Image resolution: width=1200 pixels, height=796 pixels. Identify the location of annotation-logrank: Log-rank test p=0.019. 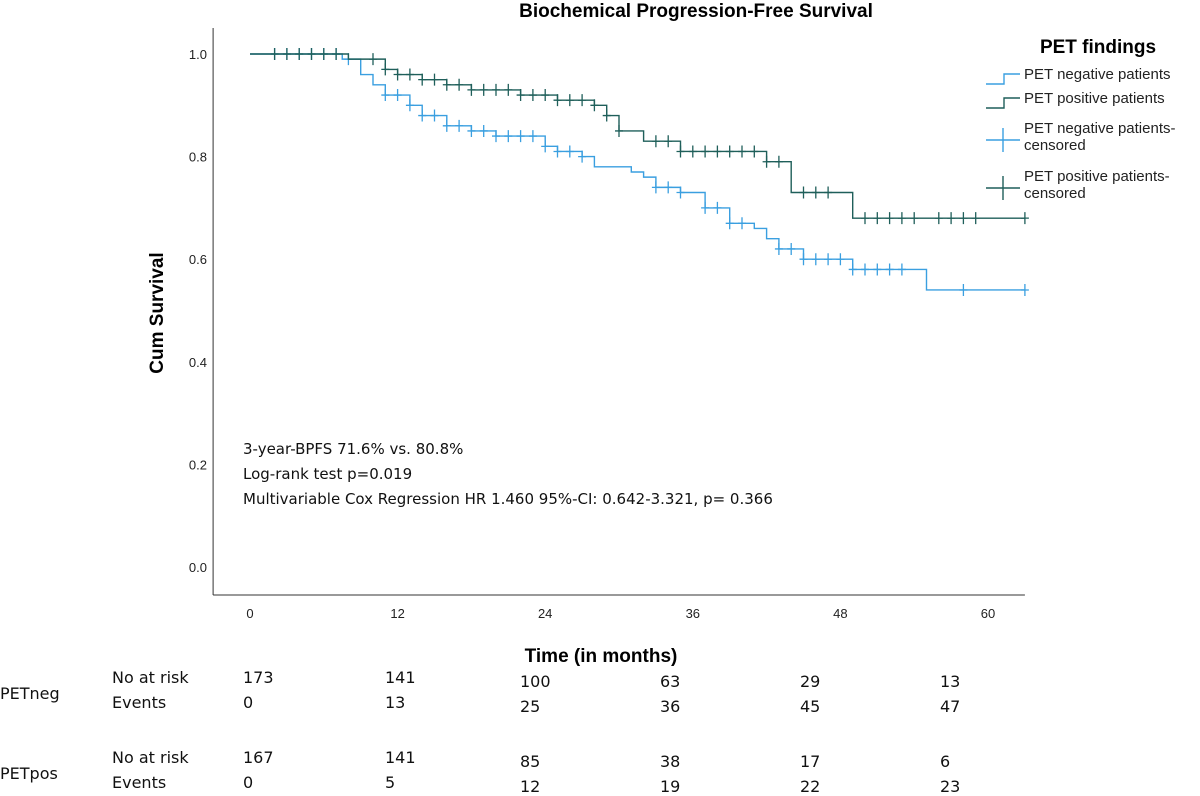
(328, 474).